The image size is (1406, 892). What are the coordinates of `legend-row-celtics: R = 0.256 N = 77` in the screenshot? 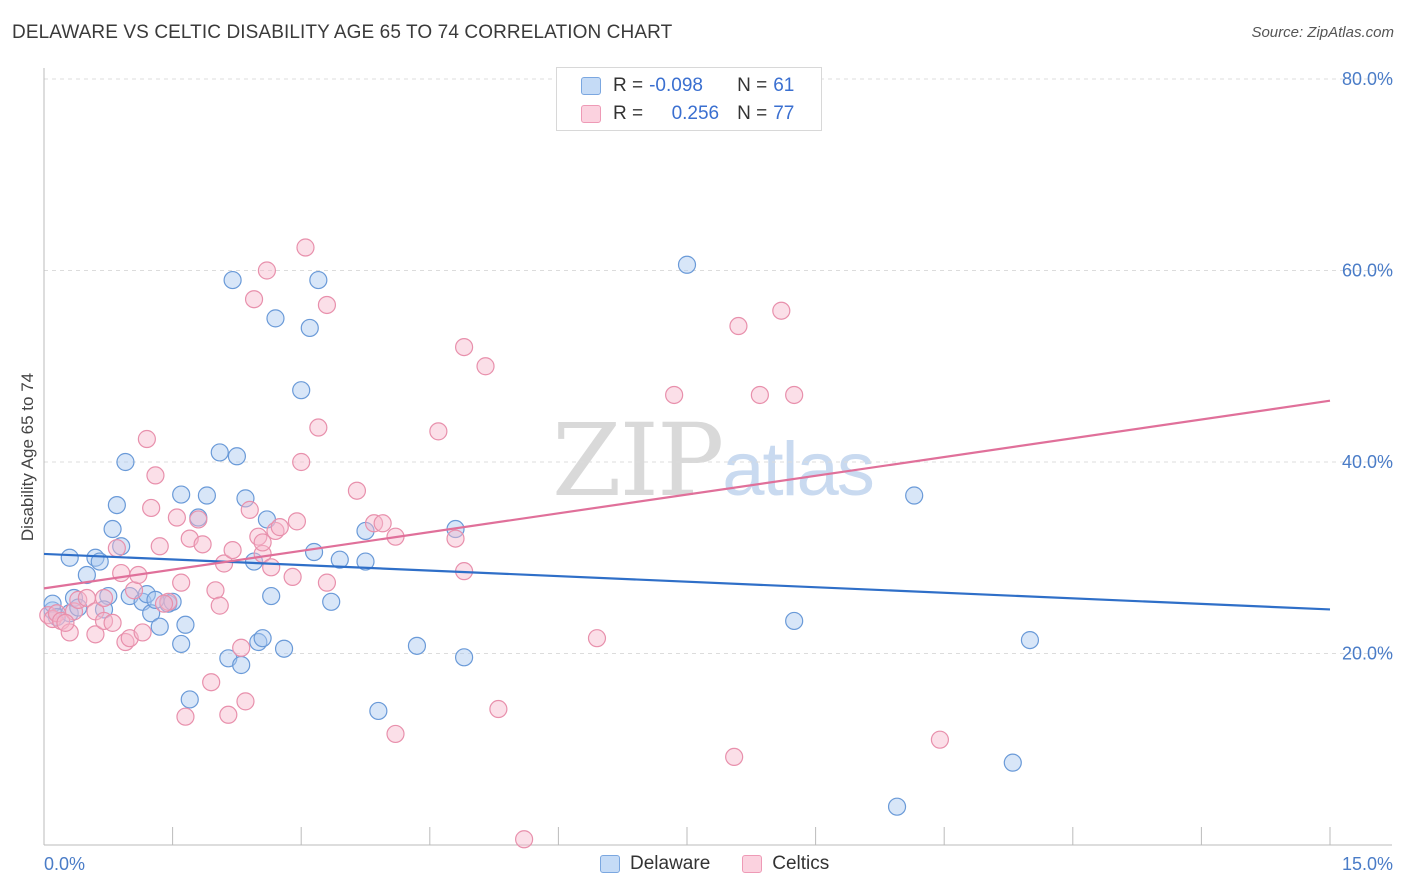 It's located at (687, 114).